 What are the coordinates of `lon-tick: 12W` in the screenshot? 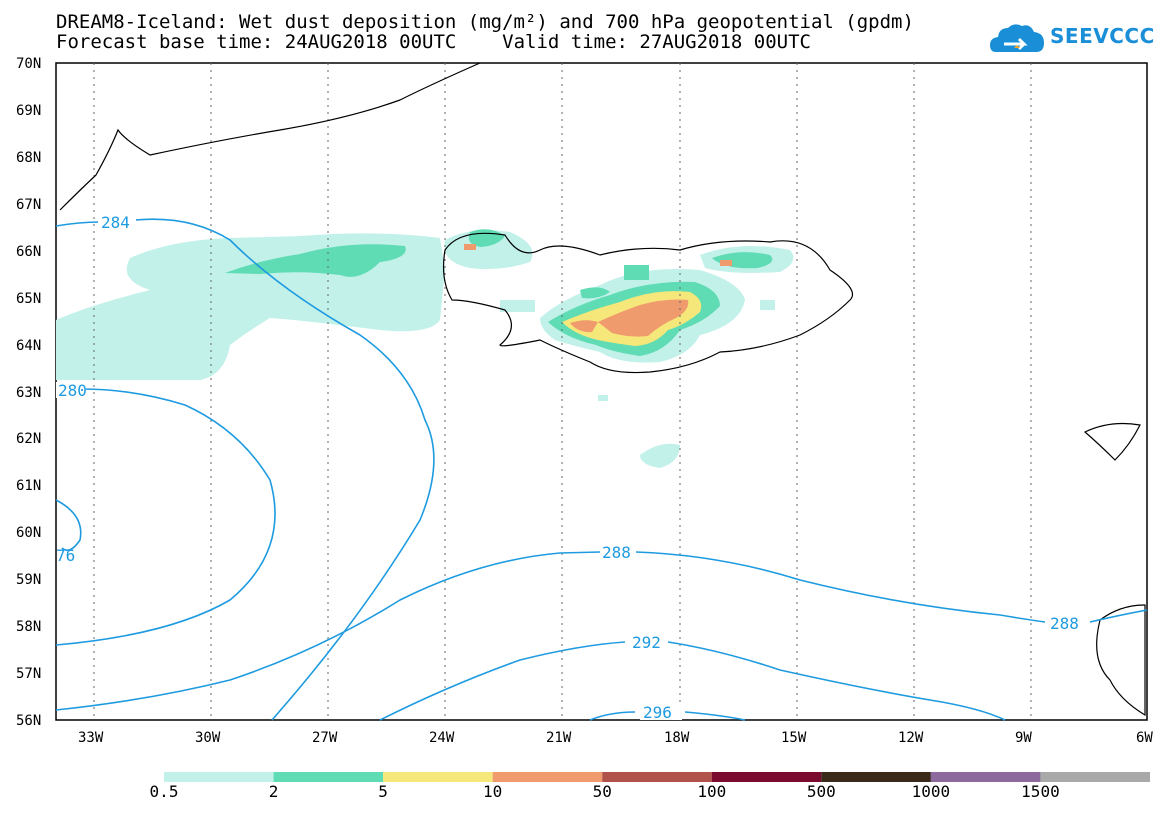 It's located at (911, 738).